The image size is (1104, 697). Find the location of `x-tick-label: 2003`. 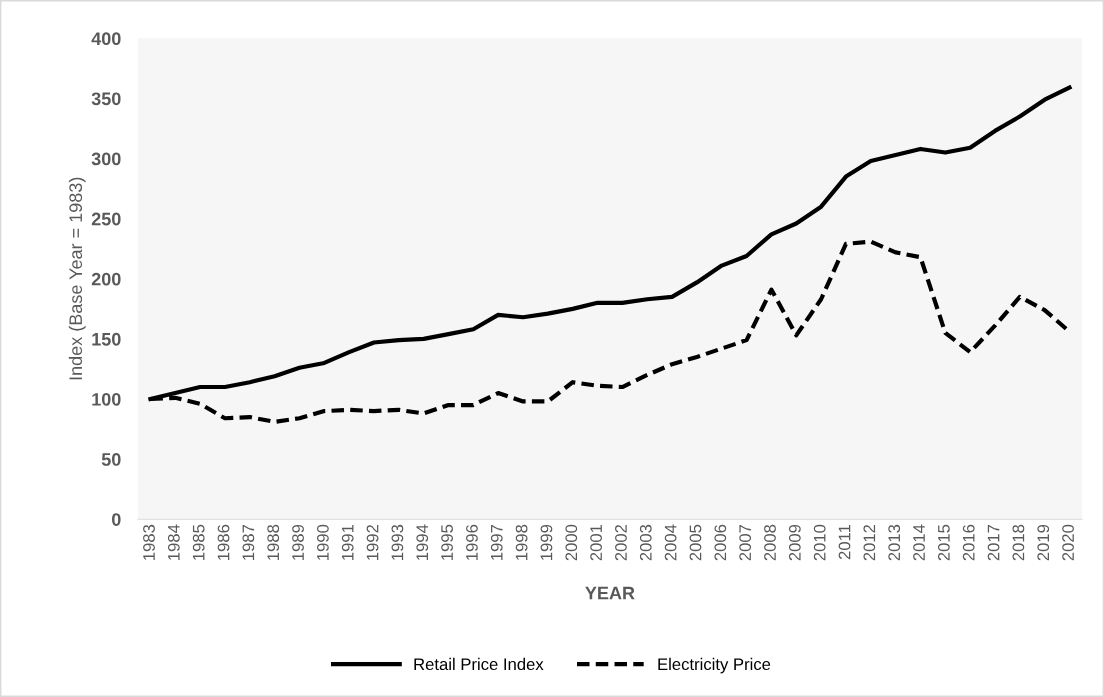

x-tick-label: 2003 is located at coordinates (645, 542).